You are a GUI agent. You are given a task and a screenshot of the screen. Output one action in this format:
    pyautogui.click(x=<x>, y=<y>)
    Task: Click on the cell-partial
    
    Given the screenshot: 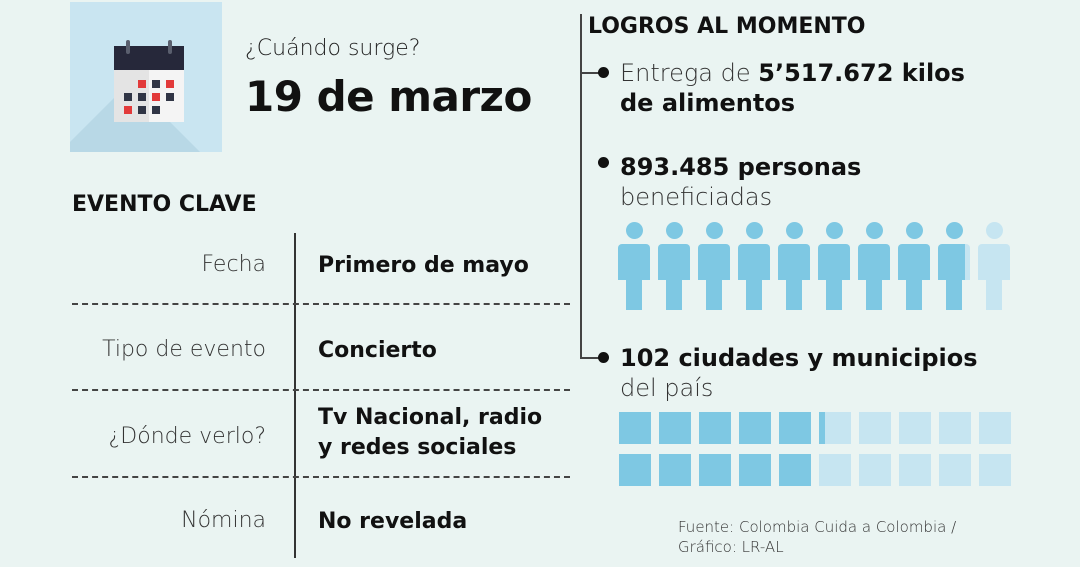 What is the action you would take?
    pyautogui.click(x=835, y=428)
    